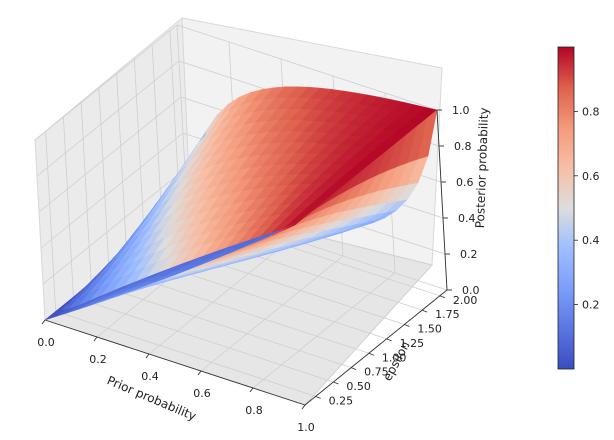 This screenshot has width=614, height=440. Describe the element at coordinates (376, 347) in the screenshot. I see `y-axis-line` at that location.